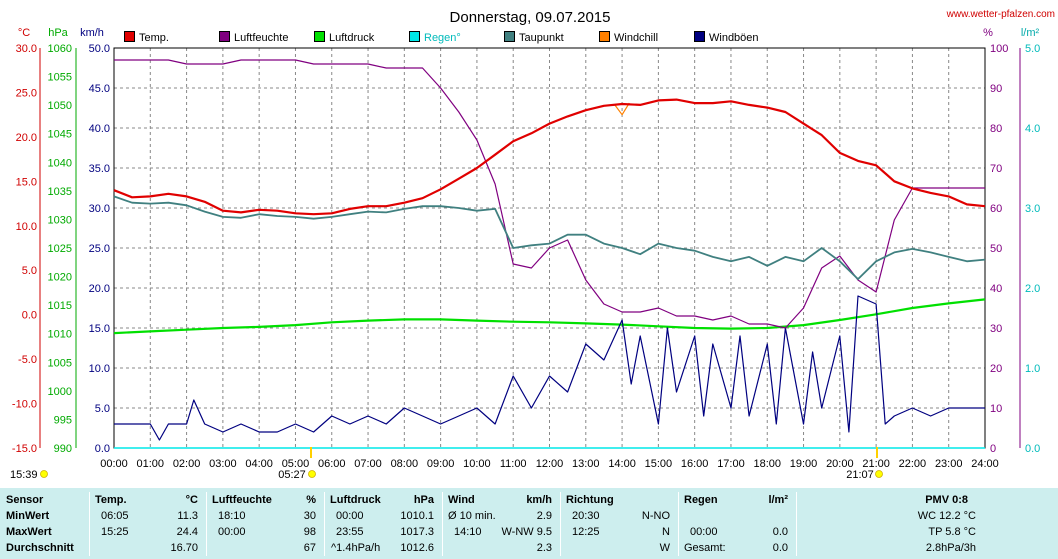 This screenshot has width=1058, height=559. What do you see at coordinates (477, 464) in the screenshot?
I see `time-tick-label: 10:00` at bounding box center [477, 464].